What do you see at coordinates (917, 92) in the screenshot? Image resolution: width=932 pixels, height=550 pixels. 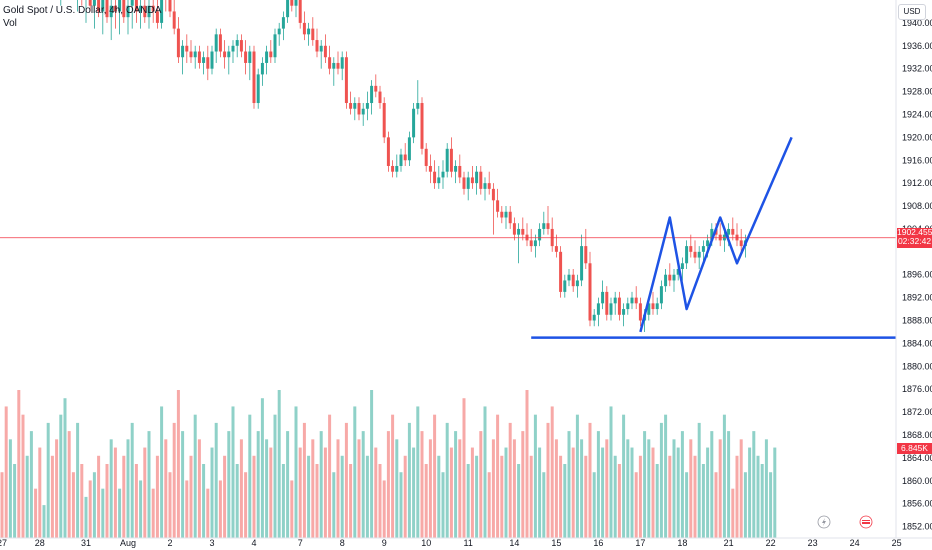 I see `y-tick-label: 1928.000` at bounding box center [917, 92].